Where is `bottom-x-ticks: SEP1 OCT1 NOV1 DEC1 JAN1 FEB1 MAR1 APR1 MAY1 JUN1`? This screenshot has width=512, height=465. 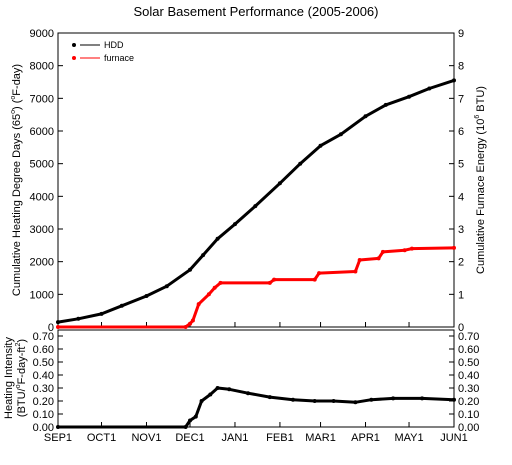
bottom-x-ticks: SEP1 OCT1 NOV1 DEC1 JAN1 FEB1 MAR1 APR1 MAY1 JUN1 is located at coordinates (256, 433).